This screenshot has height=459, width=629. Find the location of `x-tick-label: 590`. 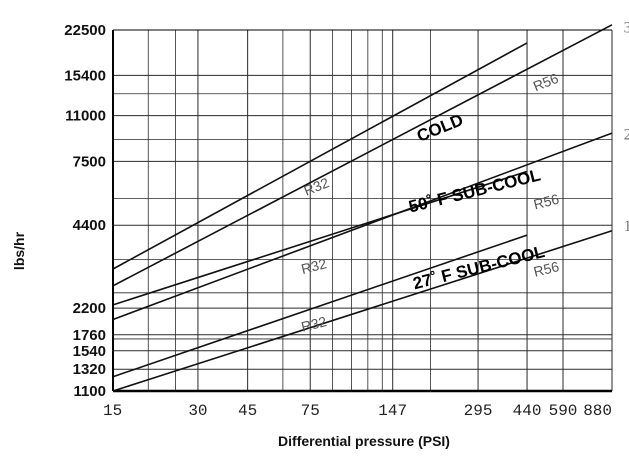

x-tick-label: 590 is located at coordinates (563, 411).